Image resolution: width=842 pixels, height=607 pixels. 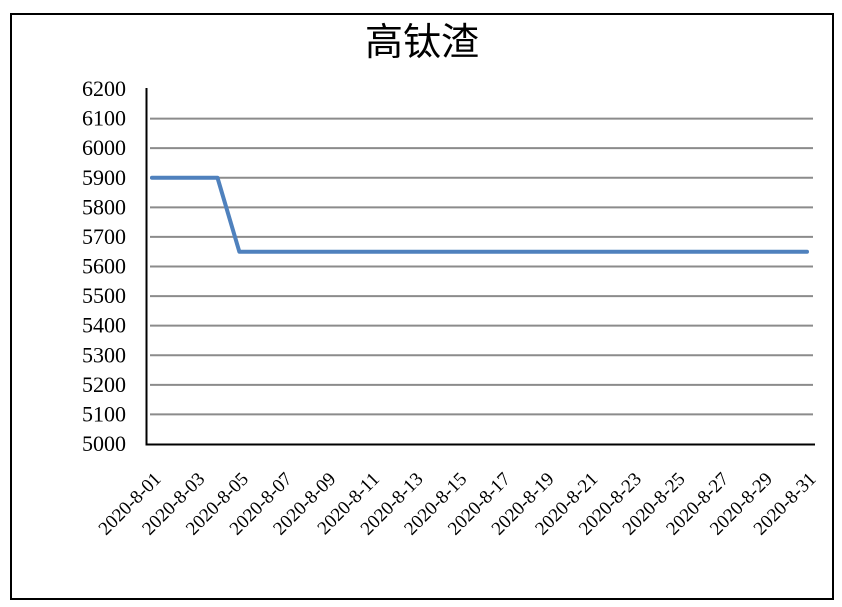 I want to click on y-axis-tick-label: 6100, so click(x=104, y=118).